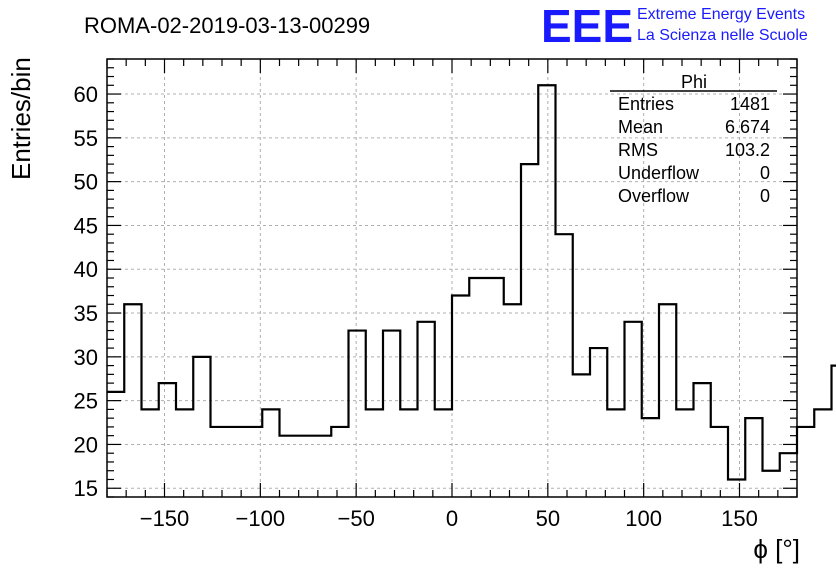  What do you see at coordinates (227, 25) in the screenshot?
I see `chart-title: ROMA-02-2019-03-13-00299` at bounding box center [227, 25].